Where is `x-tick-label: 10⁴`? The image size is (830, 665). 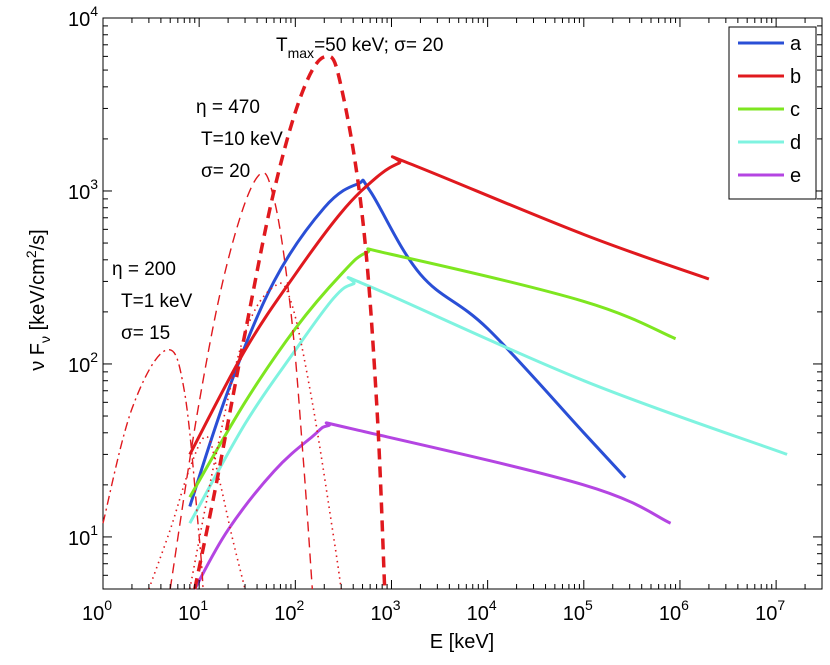 x-tick-label: 10⁴ is located at coordinates (482, 611).